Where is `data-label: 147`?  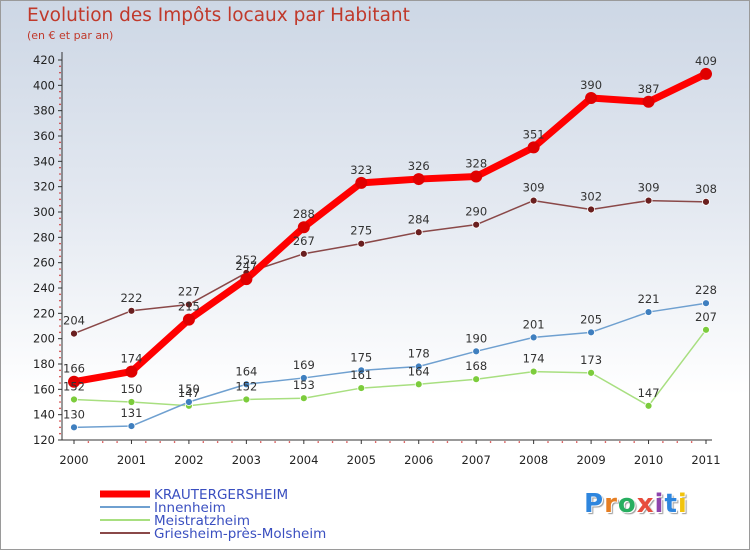 data-label: 147 is located at coordinates (189, 393).